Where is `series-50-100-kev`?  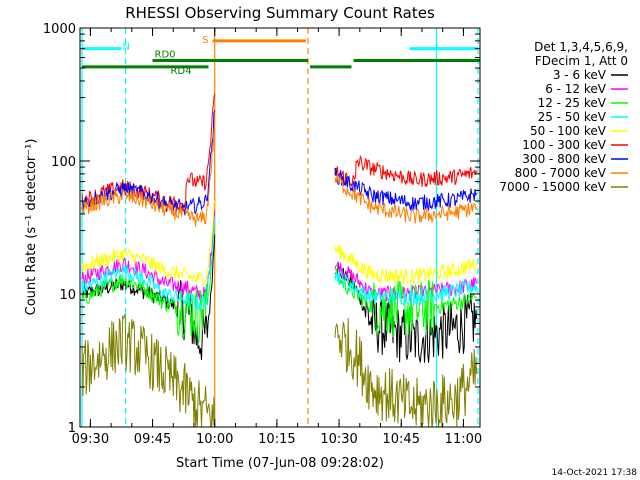 series-50-100-kev is located at coordinates (279, 243).